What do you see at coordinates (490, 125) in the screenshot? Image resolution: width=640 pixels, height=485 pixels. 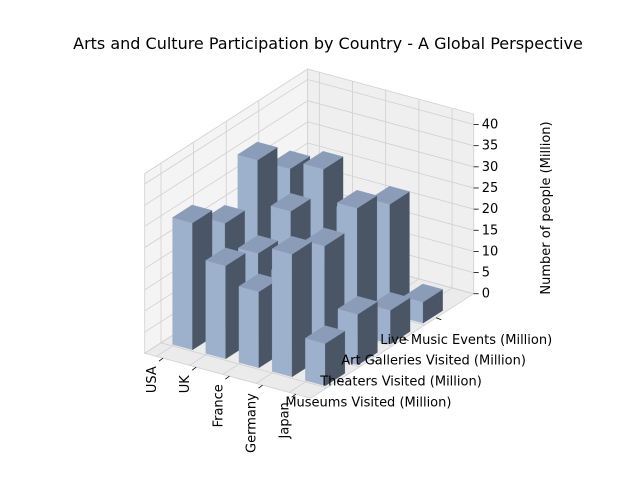 I see `z-tick-label: 40` at bounding box center [490, 125].